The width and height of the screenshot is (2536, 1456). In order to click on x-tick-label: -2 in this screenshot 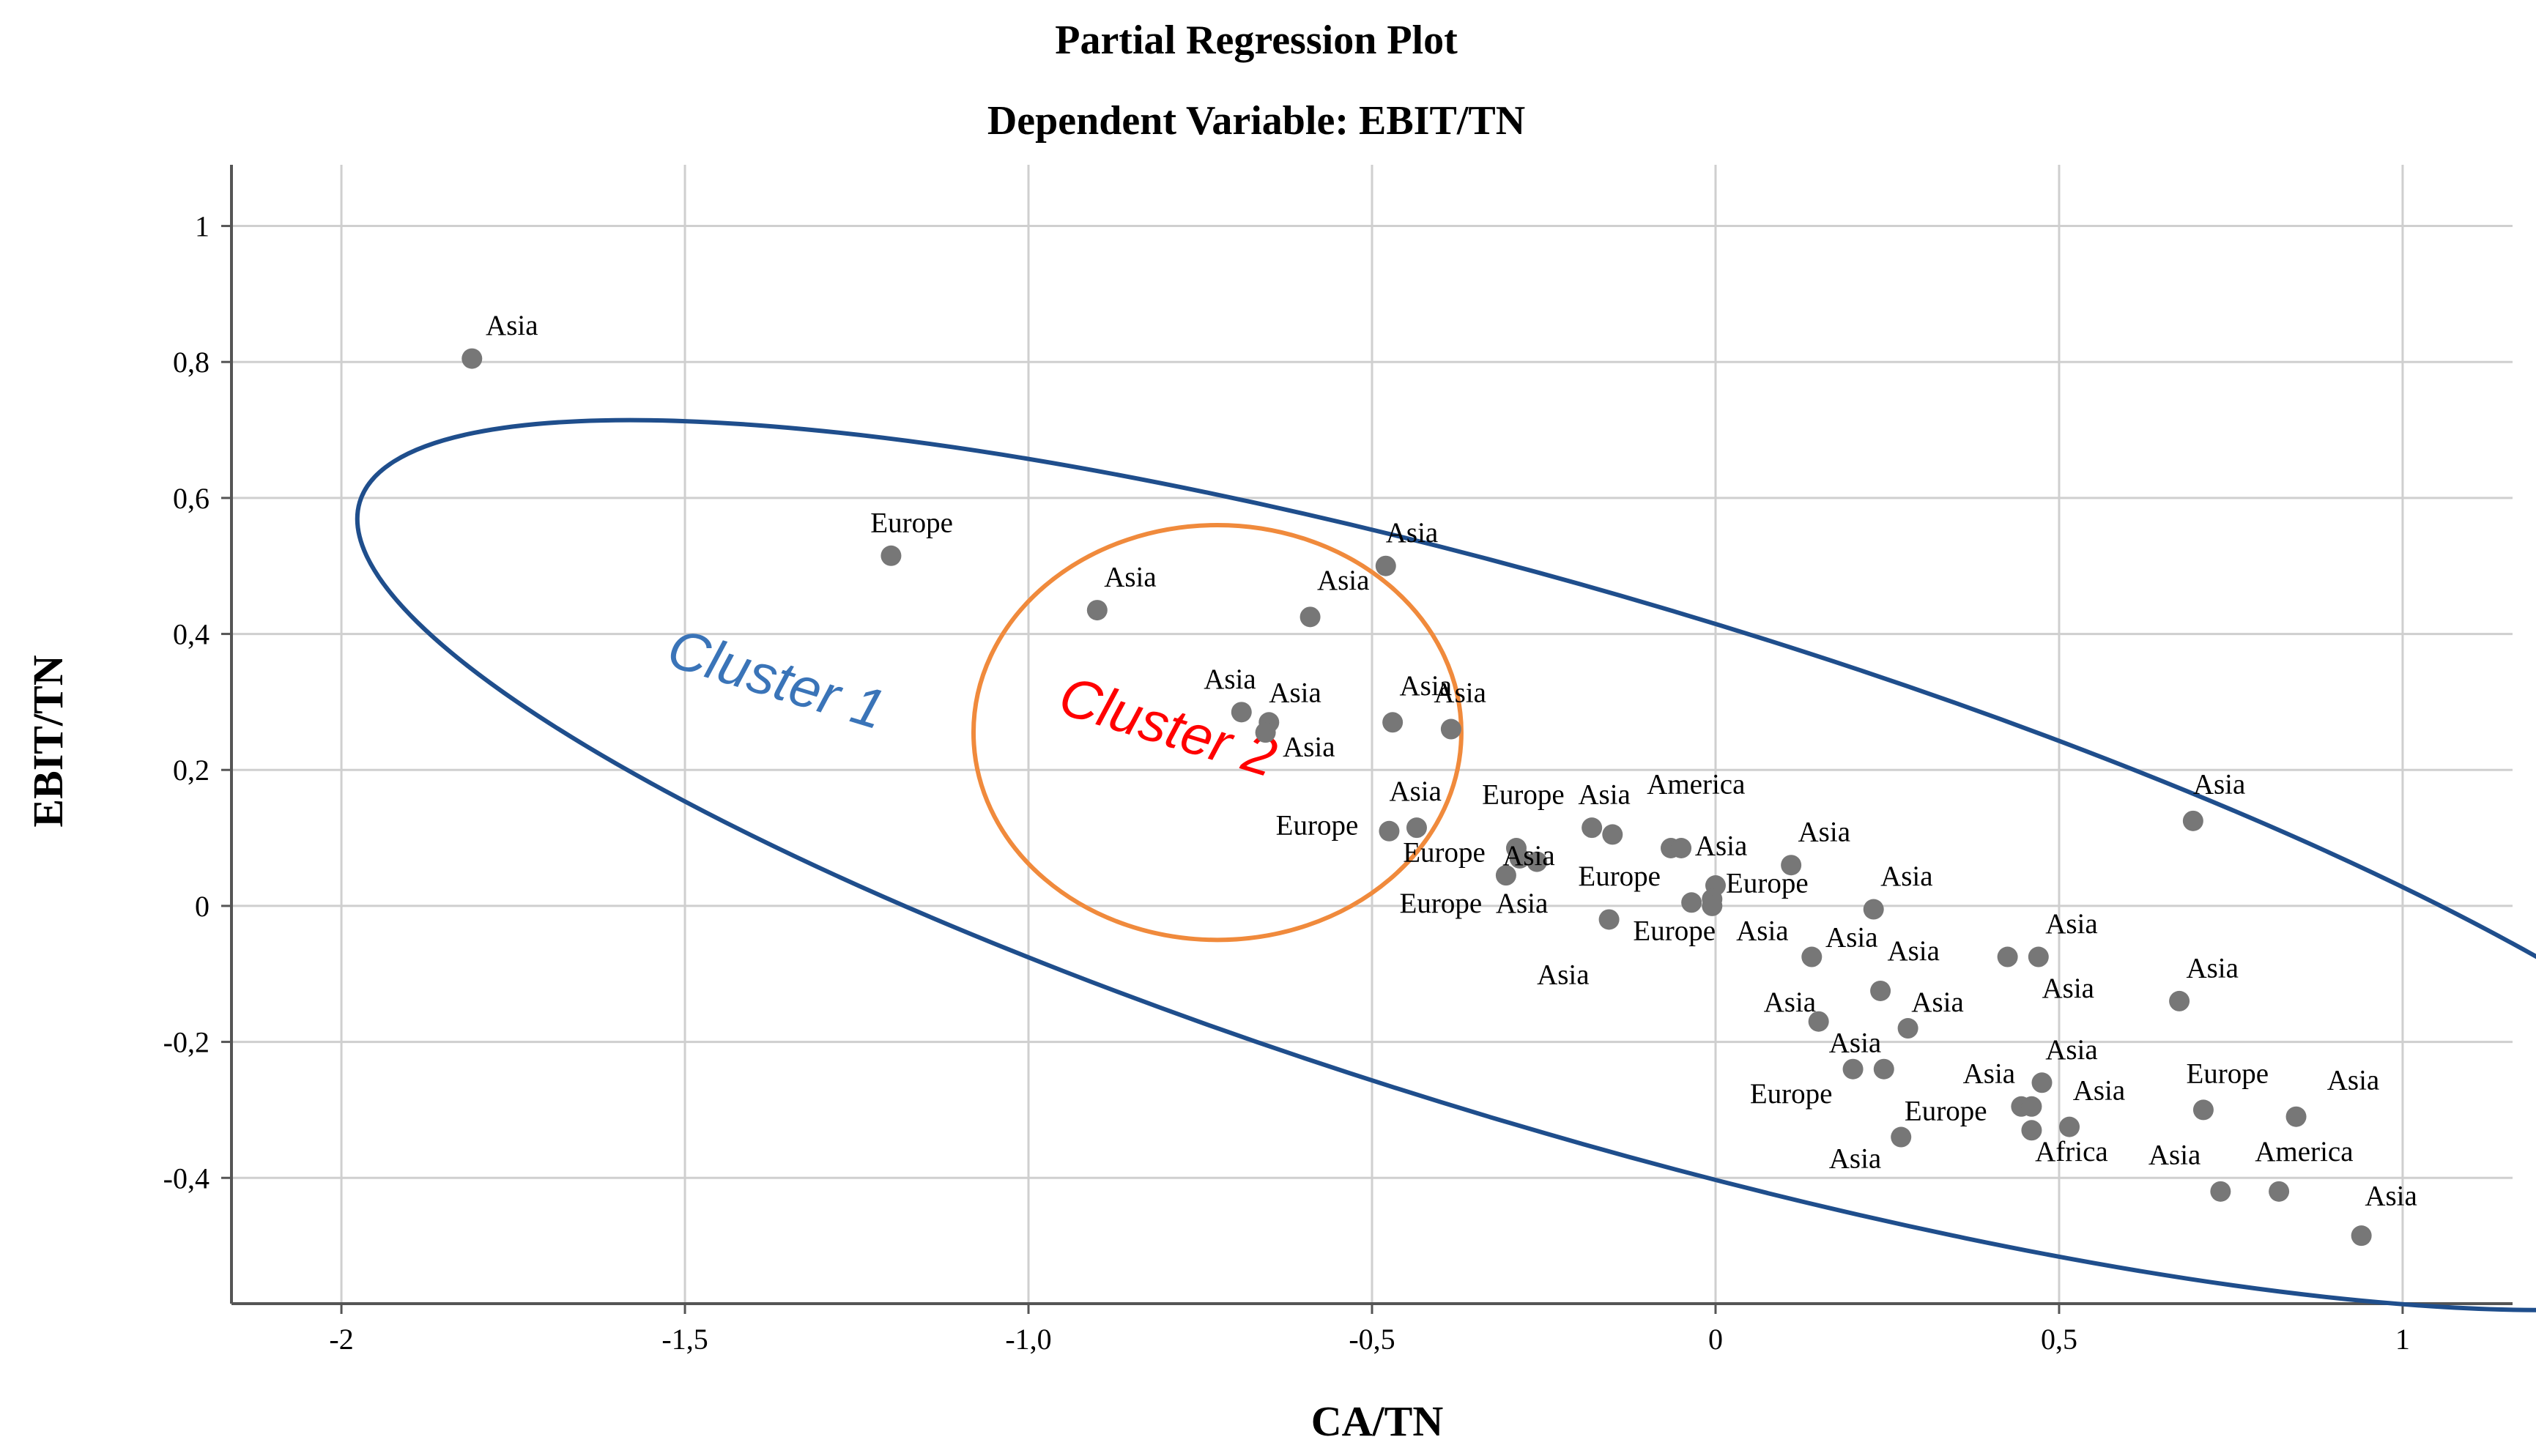, I will do `click(341, 1339)`.